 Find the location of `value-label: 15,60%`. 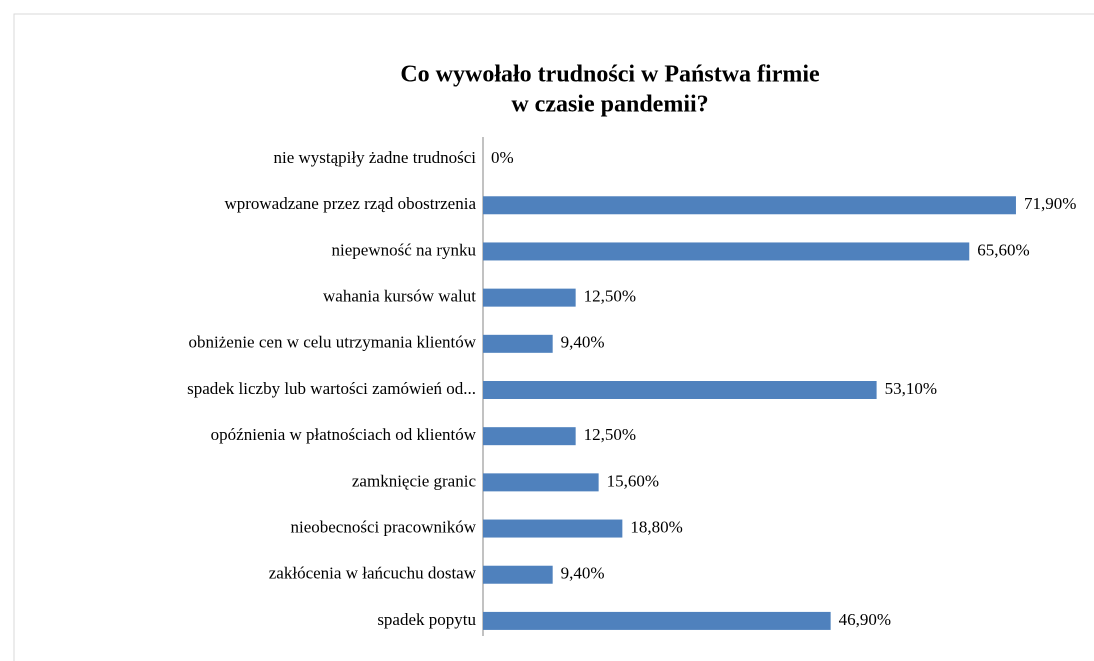

value-label: 15,60% is located at coordinates (633, 480).